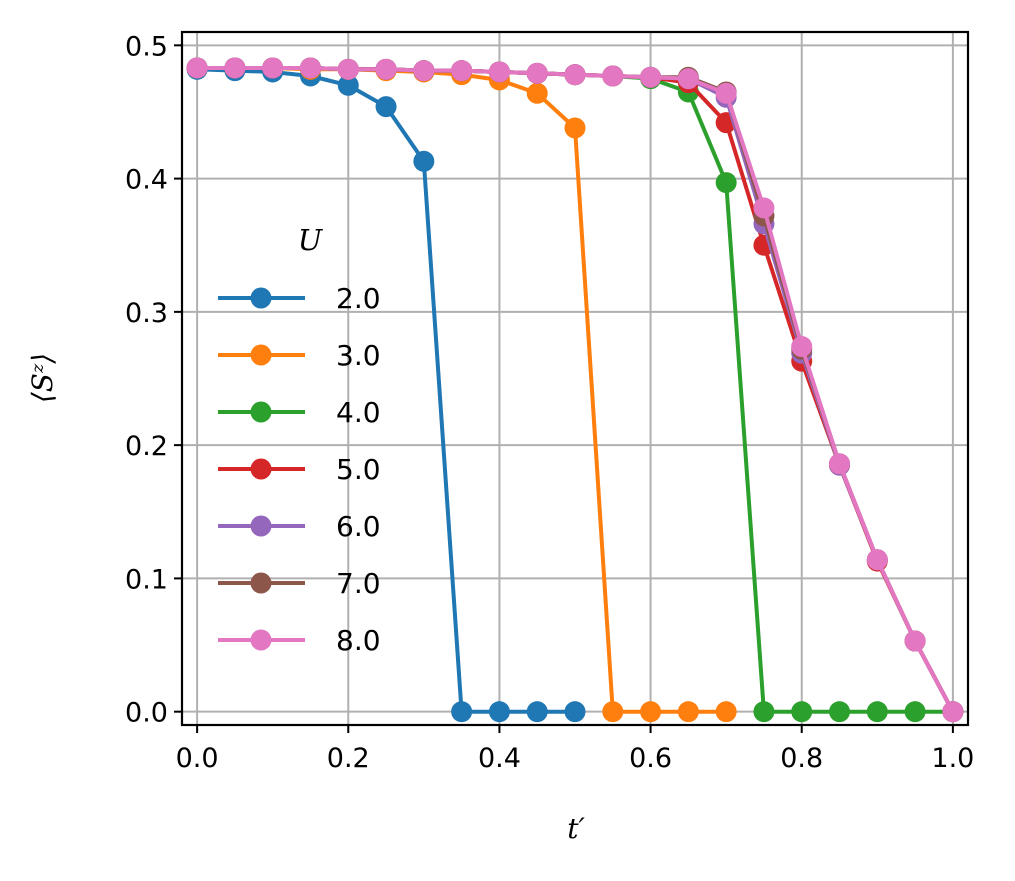 The height and width of the screenshot is (881, 1015). What do you see at coordinates (197, 758) in the screenshot?
I see `x-tick-label: 0.0` at bounding box center [197, 758].